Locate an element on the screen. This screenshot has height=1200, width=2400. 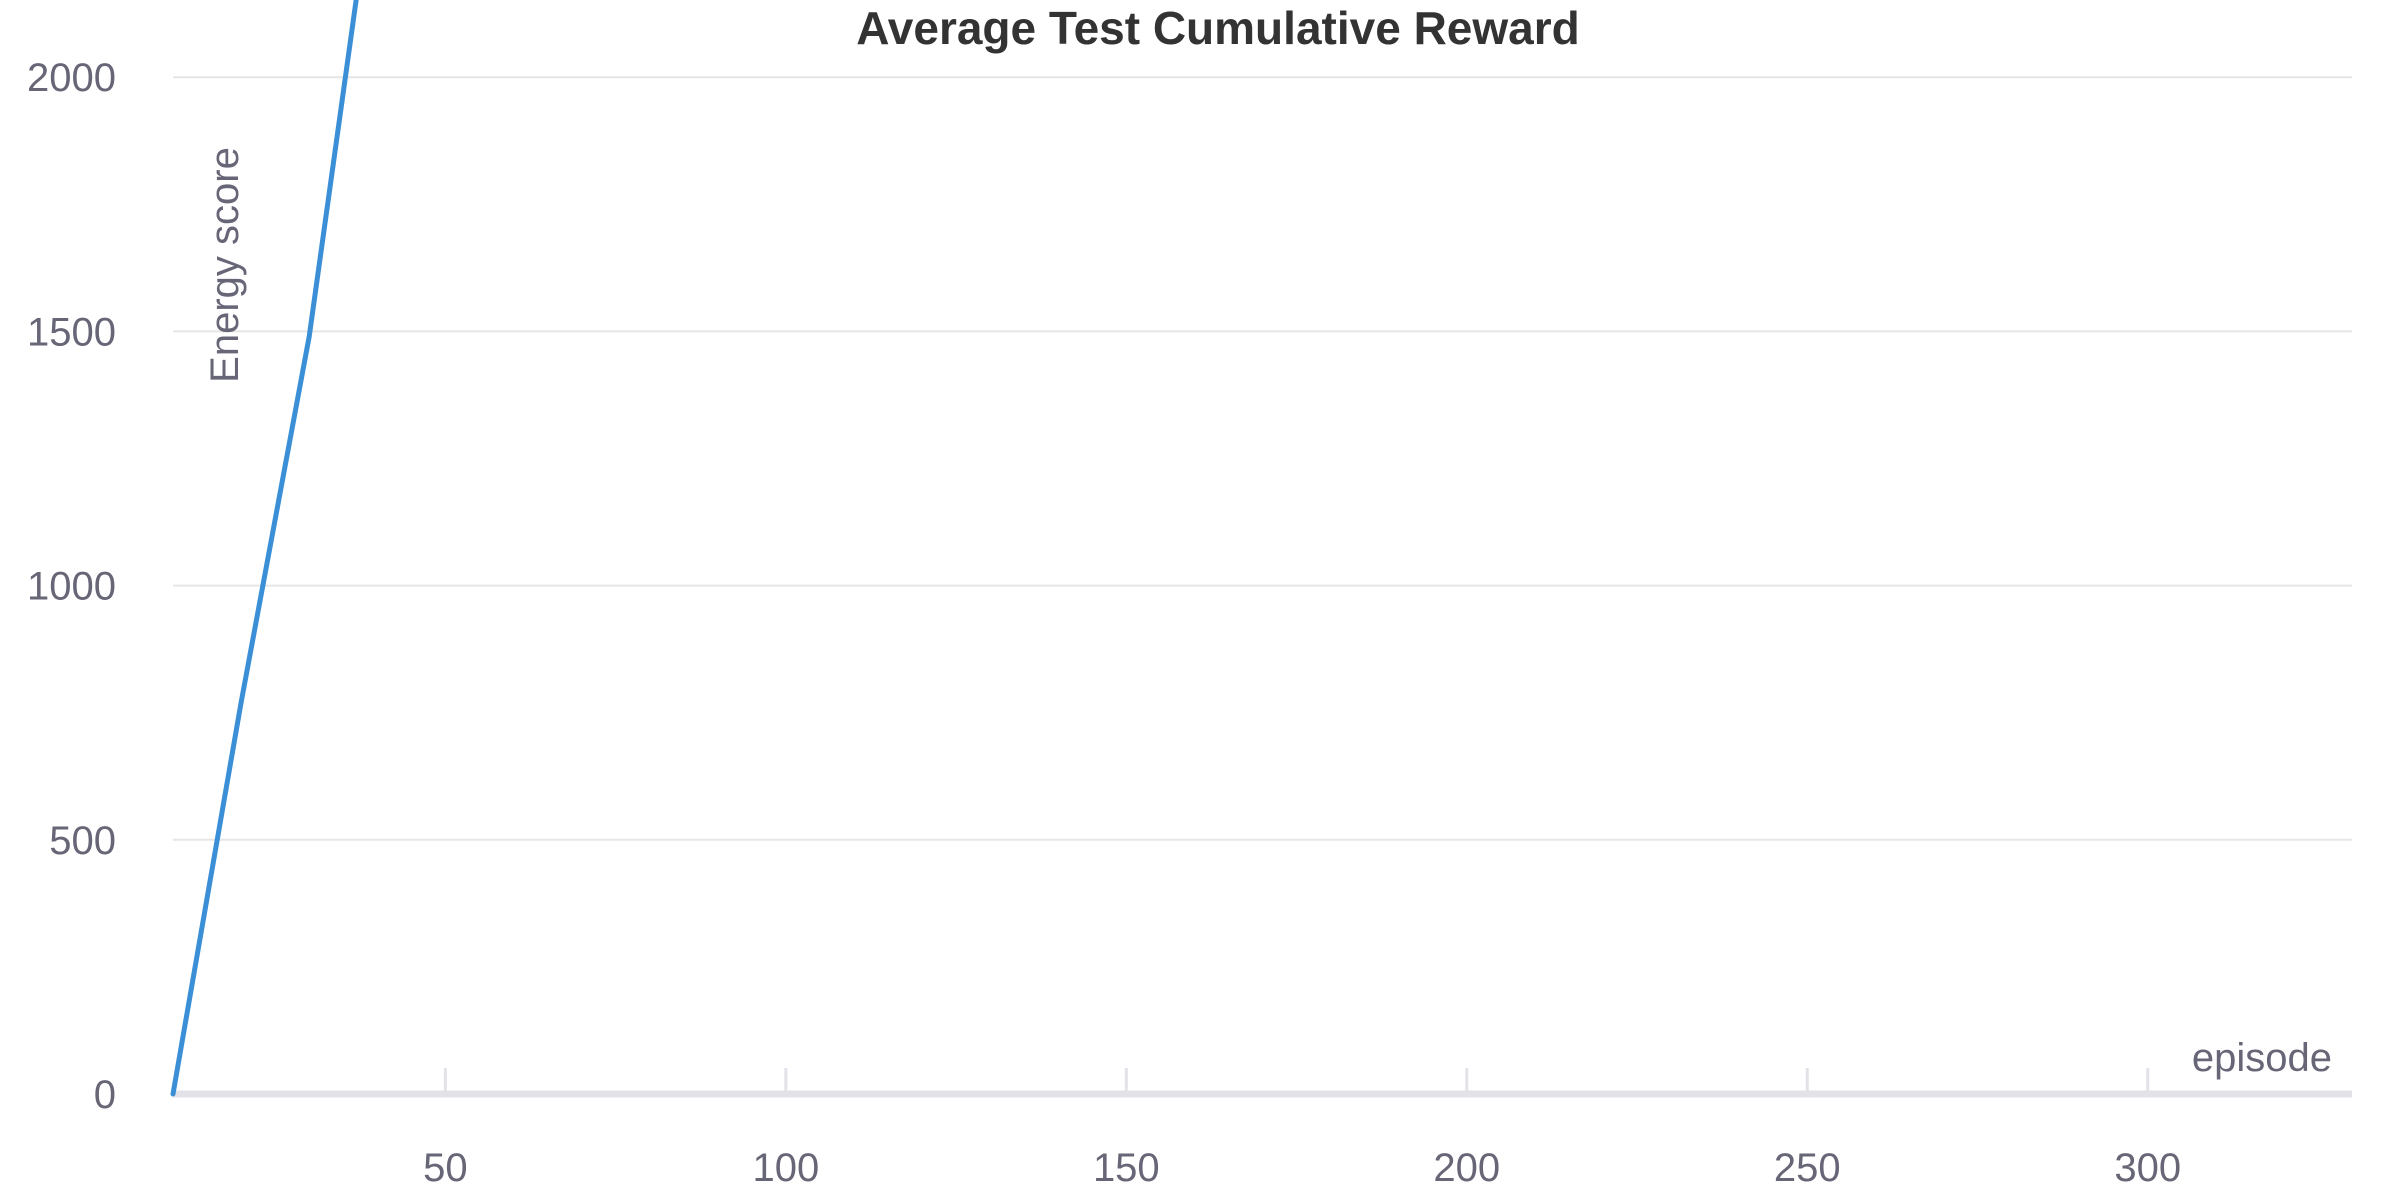
y-tick-label: 0 is located at coordinates (105, 1095).